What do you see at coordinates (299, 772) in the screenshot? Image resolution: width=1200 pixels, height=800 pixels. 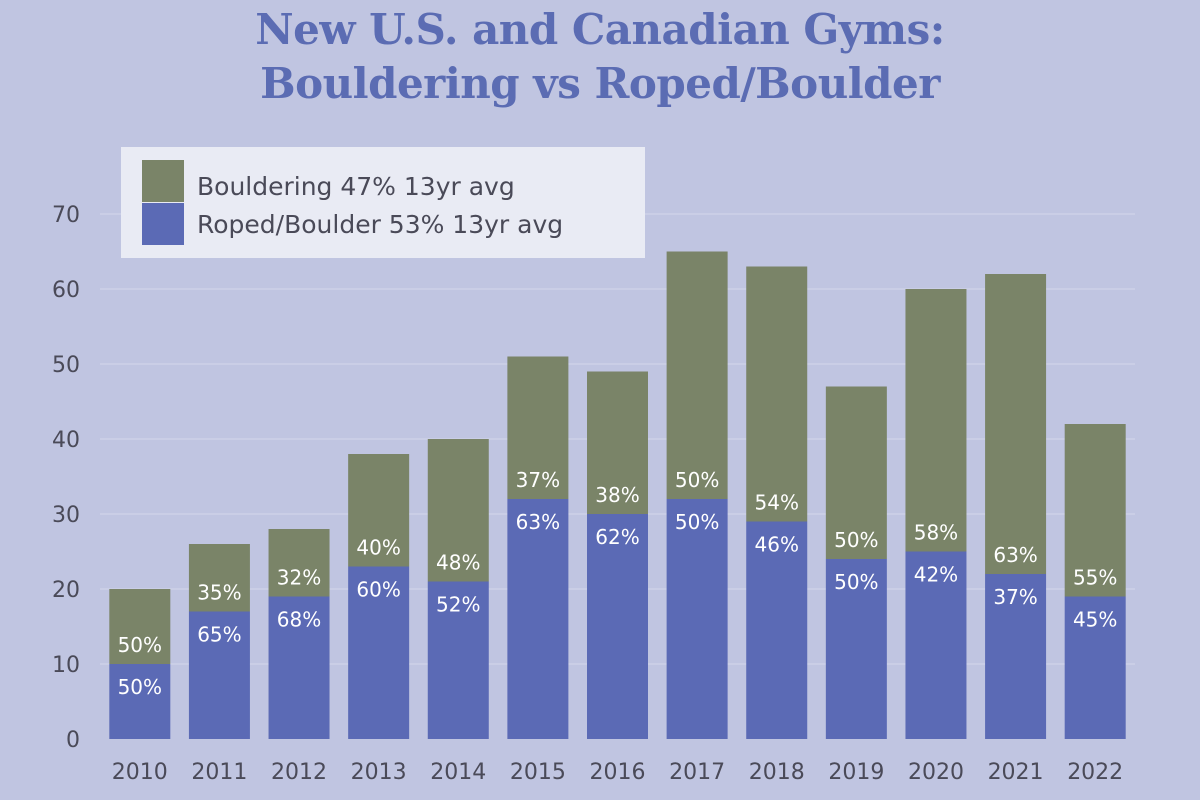 I see `x-tick-label: 2012` at bounding box center [299, 772].